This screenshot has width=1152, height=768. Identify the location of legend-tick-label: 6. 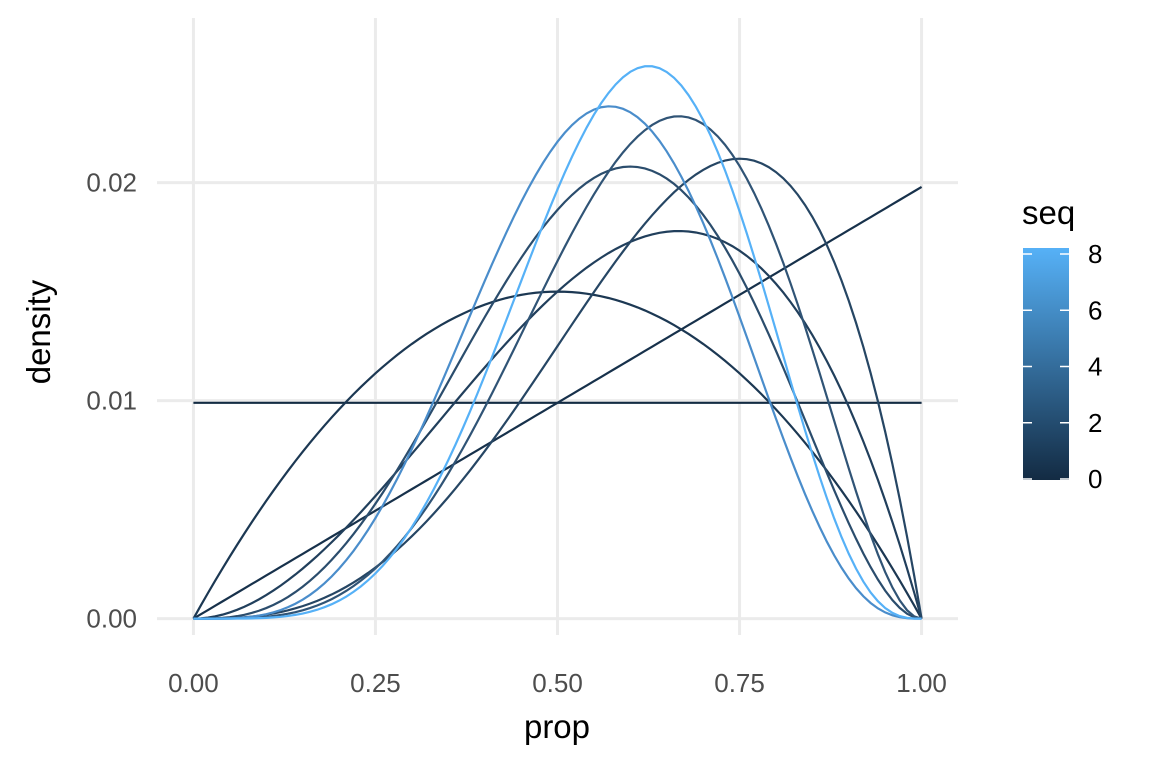
(1095, 310).